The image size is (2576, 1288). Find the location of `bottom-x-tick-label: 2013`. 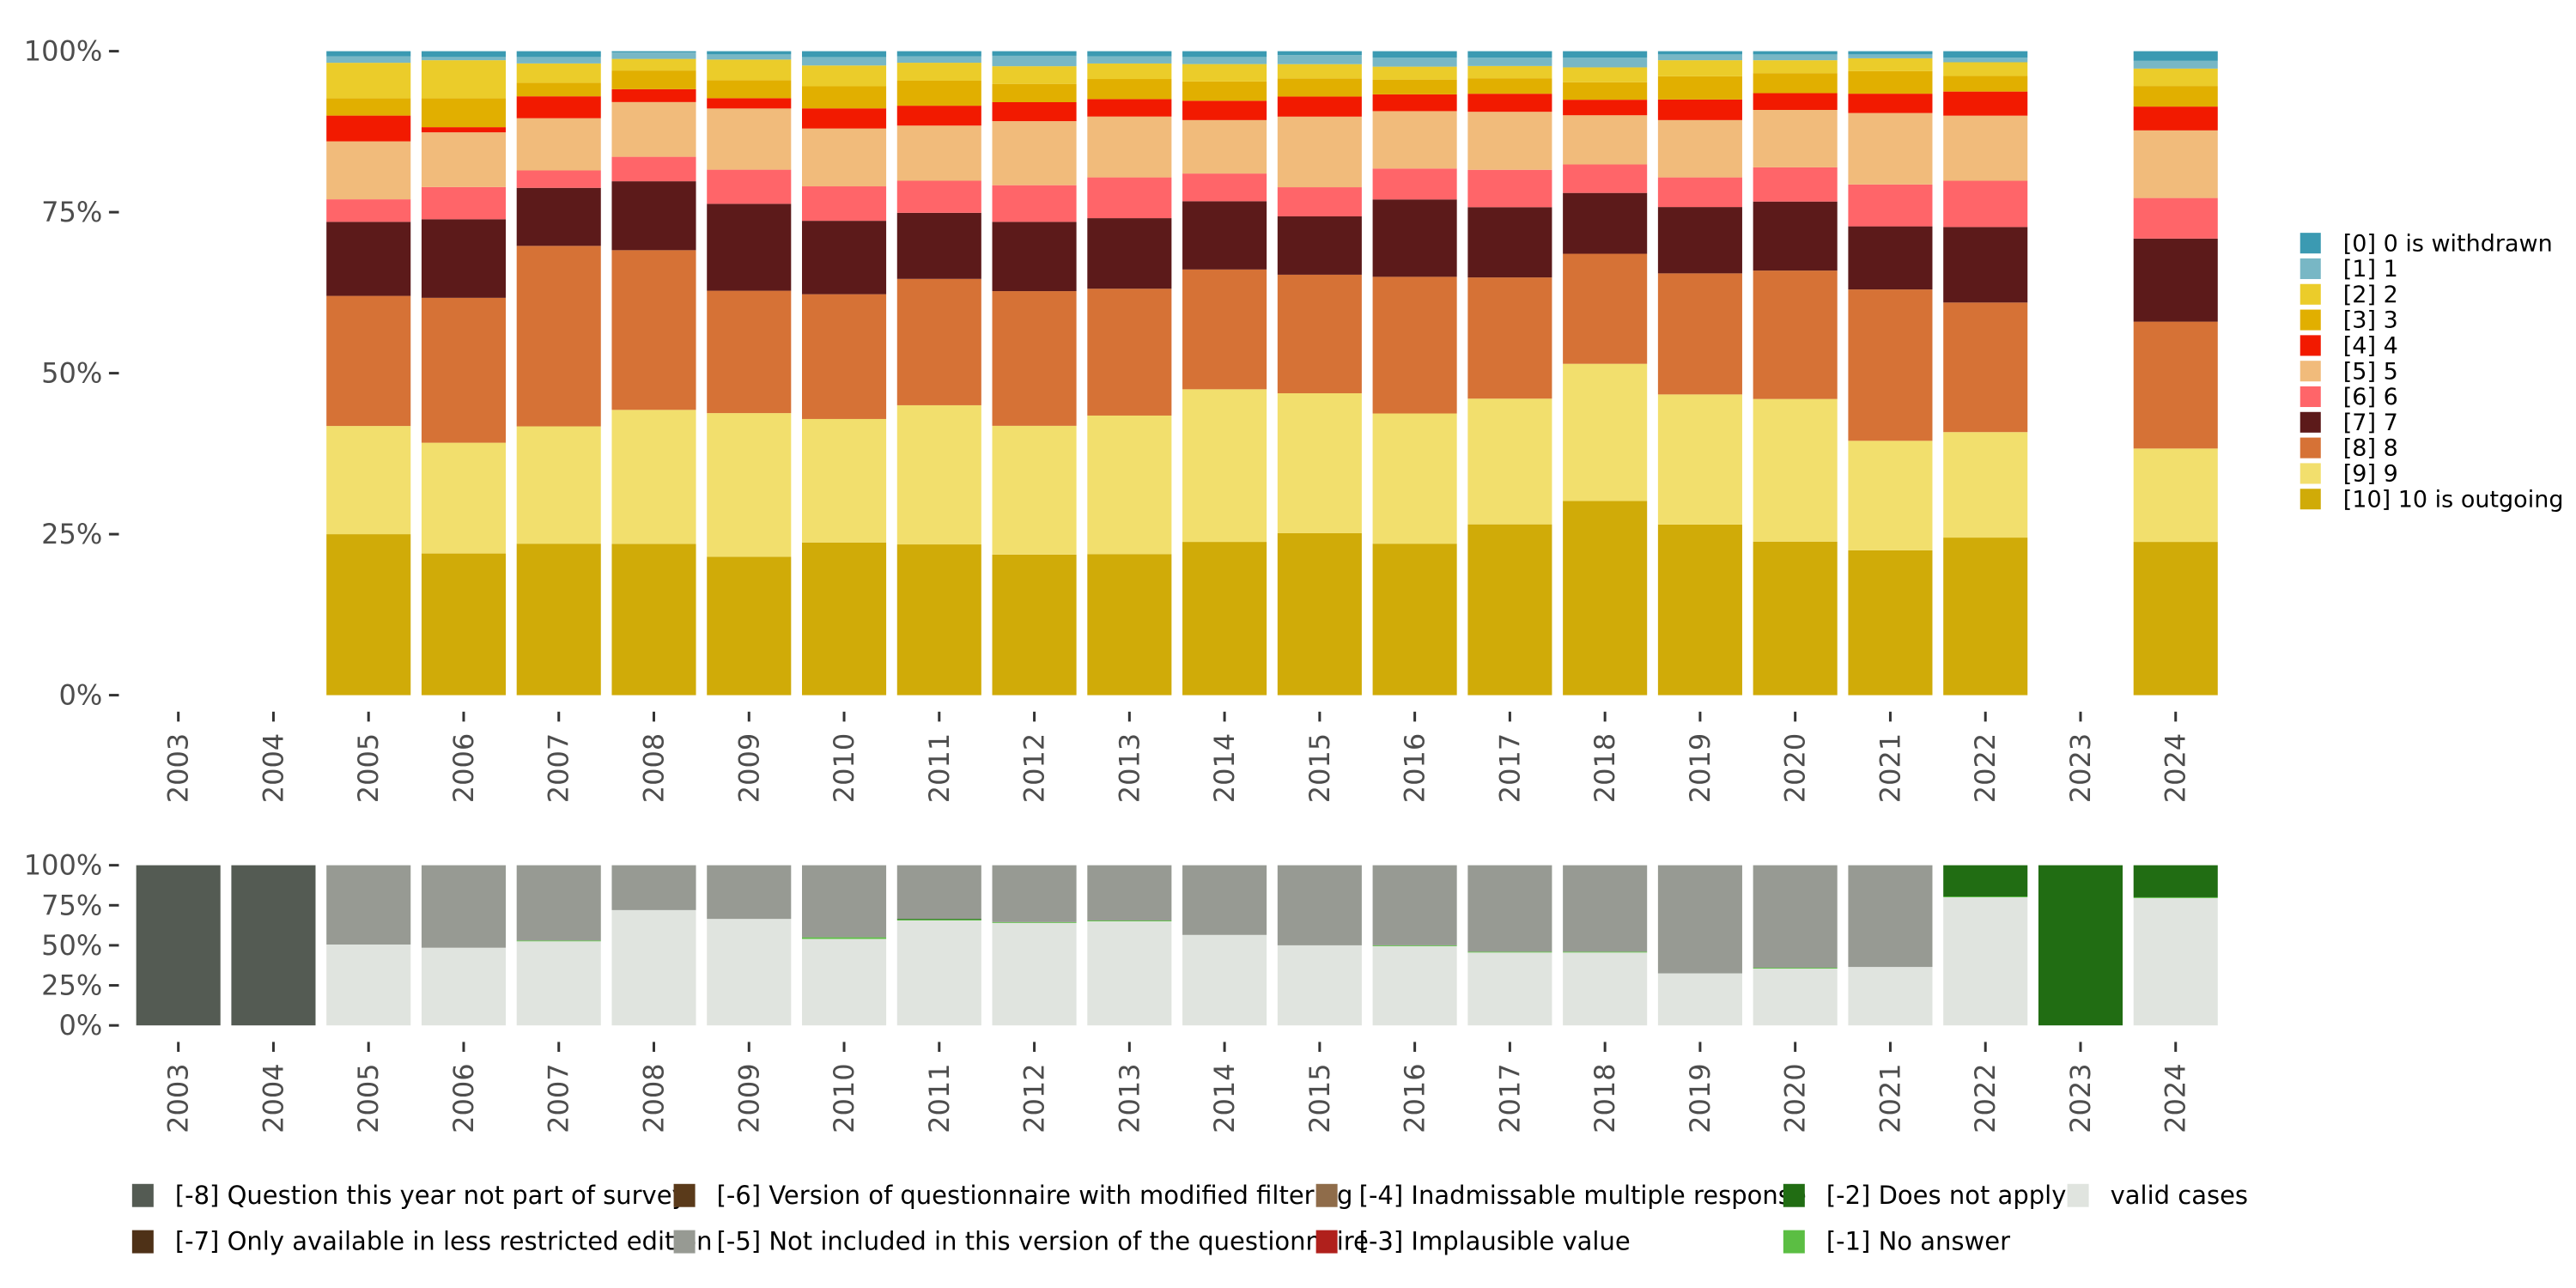

bottom-x-tick-label: 2013 is located at coordinates (1129, 1098).